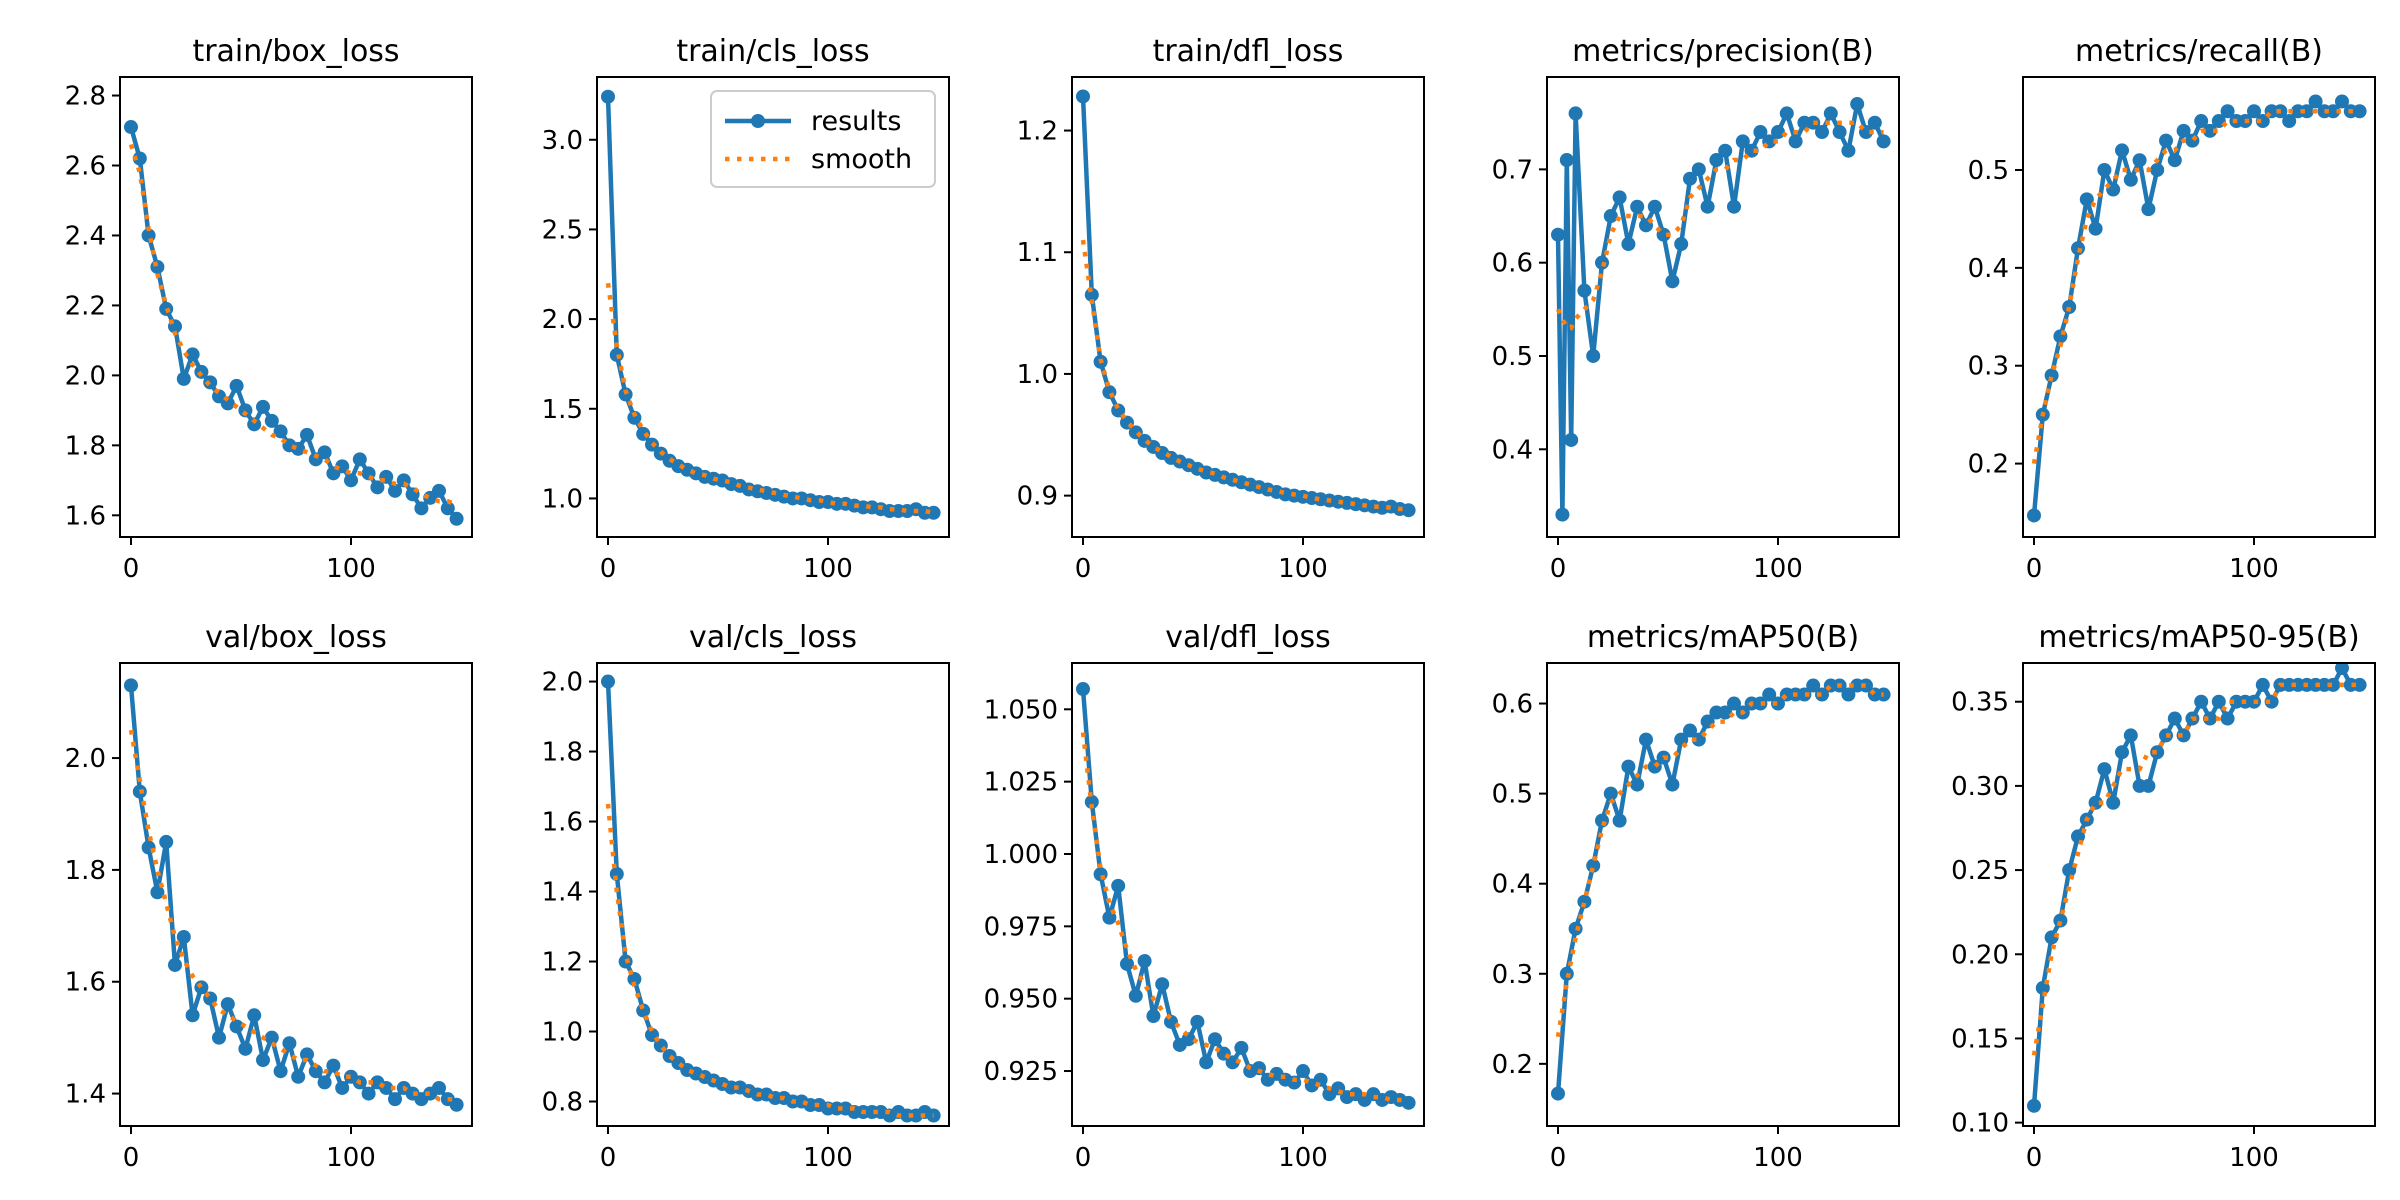 The width and height of the screenshot is (2400, 1200). Describe the element at coordinates (562, 683) in the screenshot. I see `y-tick-label: 2.0` at that location.